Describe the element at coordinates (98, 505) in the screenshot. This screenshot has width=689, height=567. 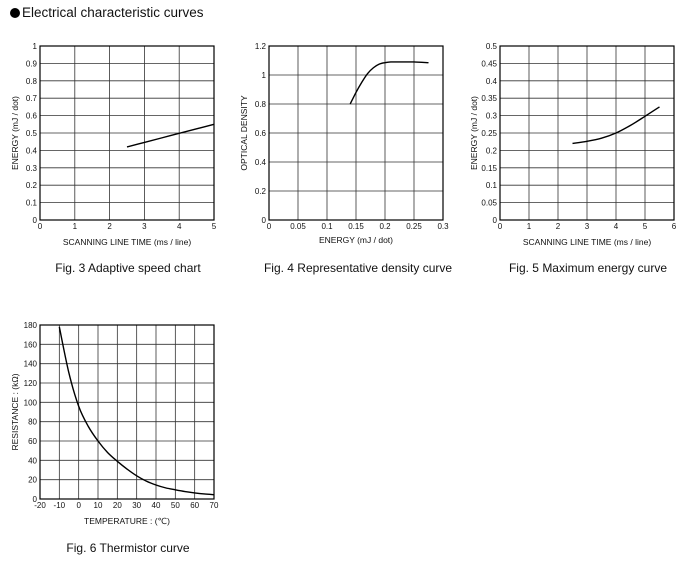
I see `x-tick-label: 10` at that location.